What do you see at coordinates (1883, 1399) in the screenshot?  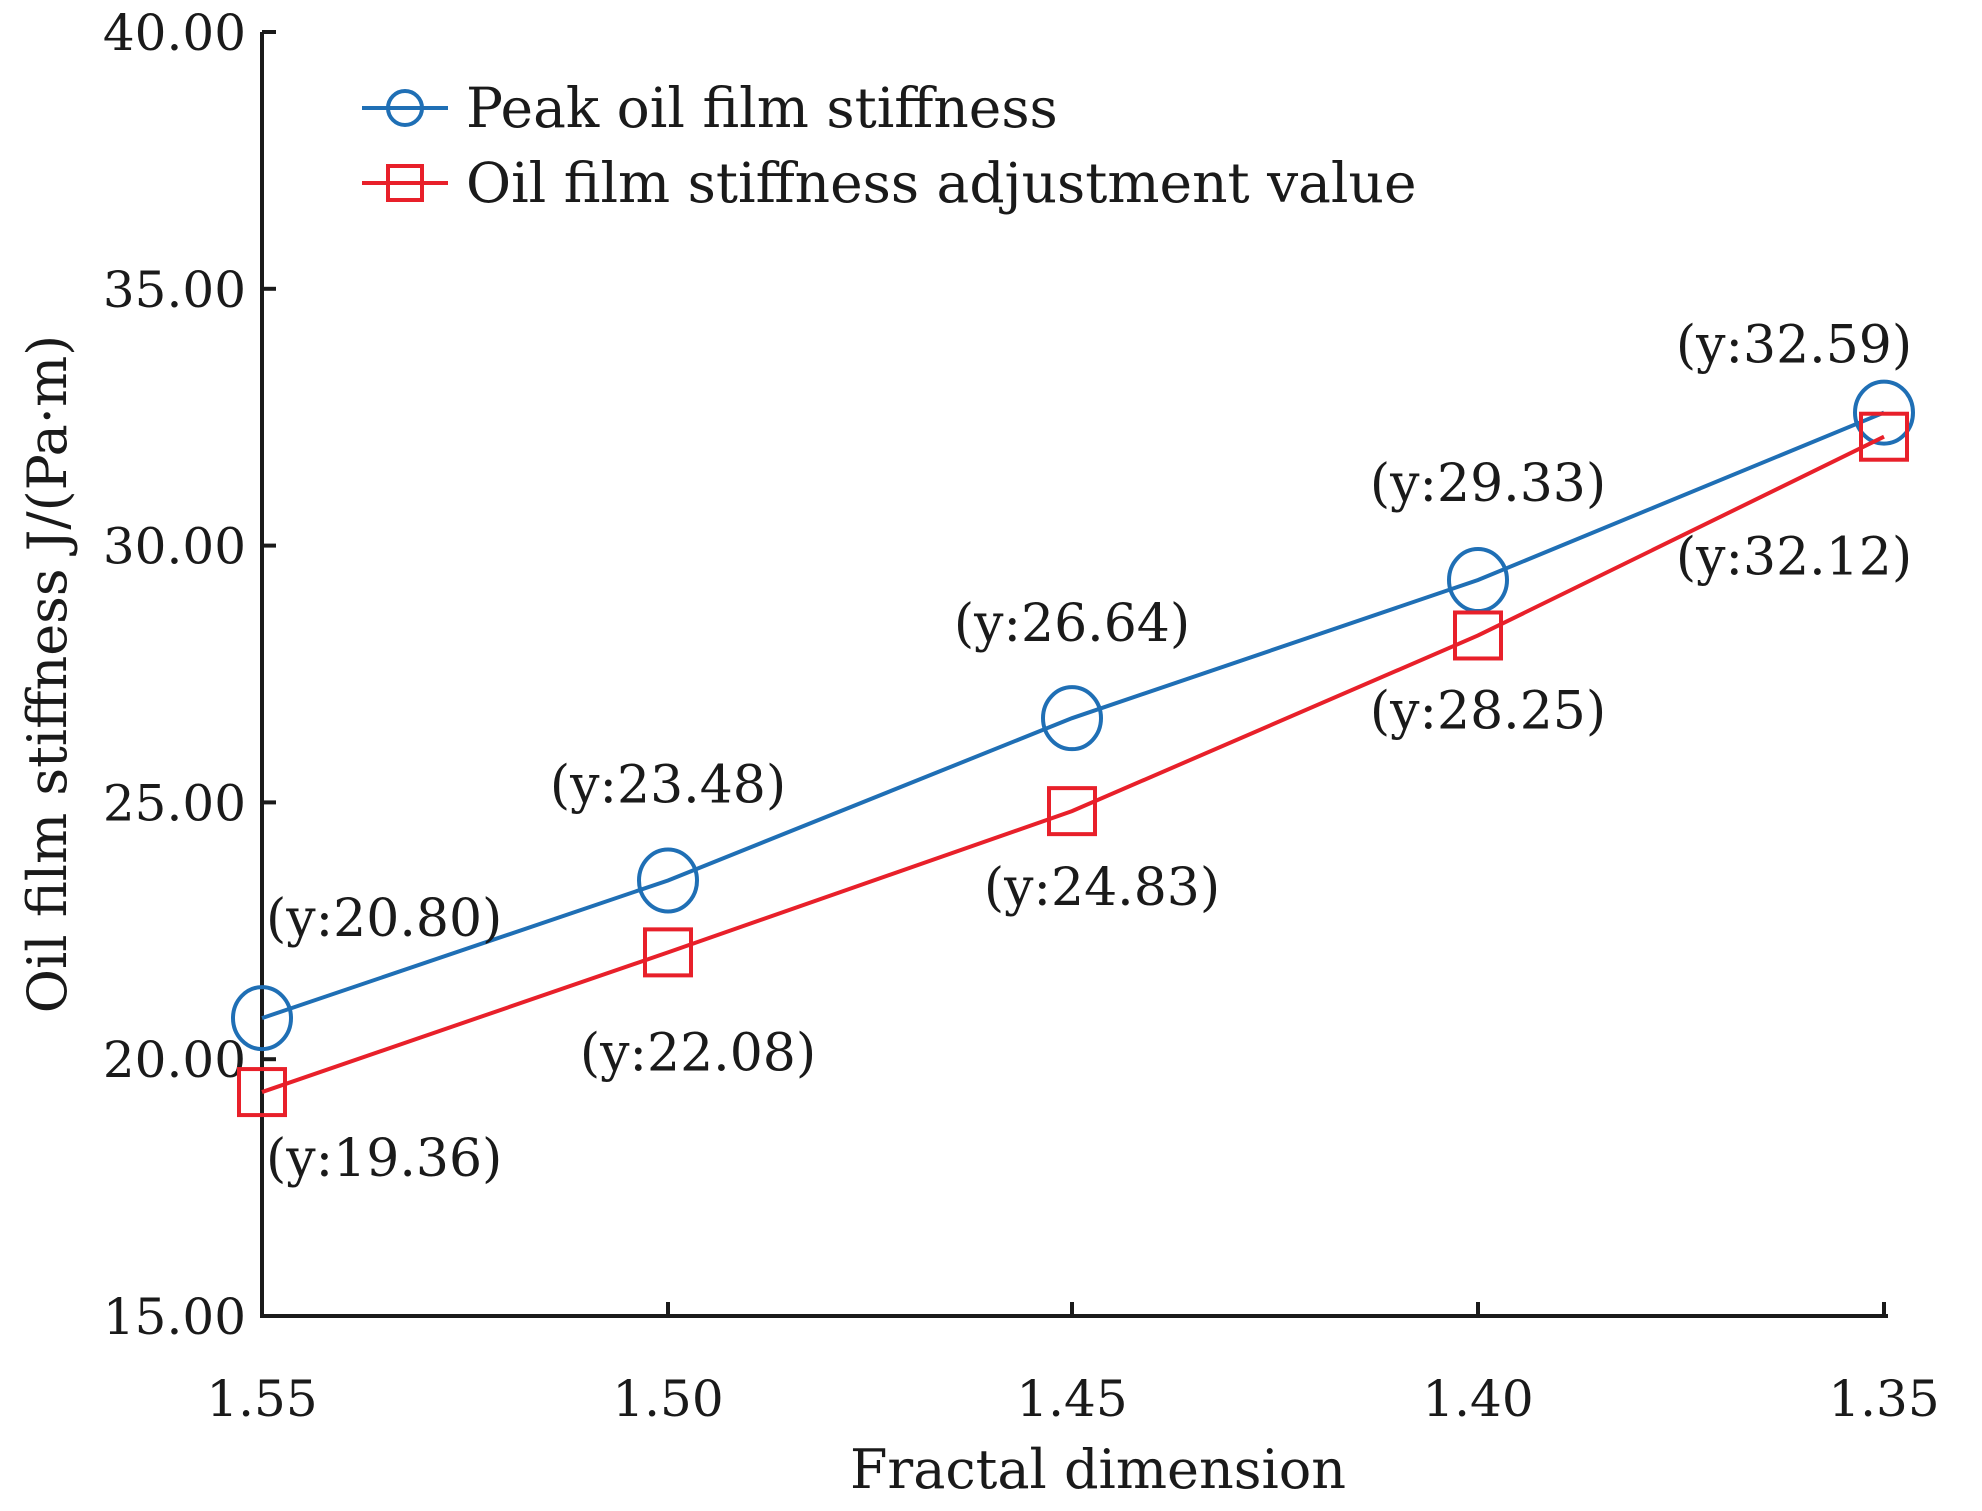 I see `x-tick-label: 1.35` at bounding box center [1883, 1399].